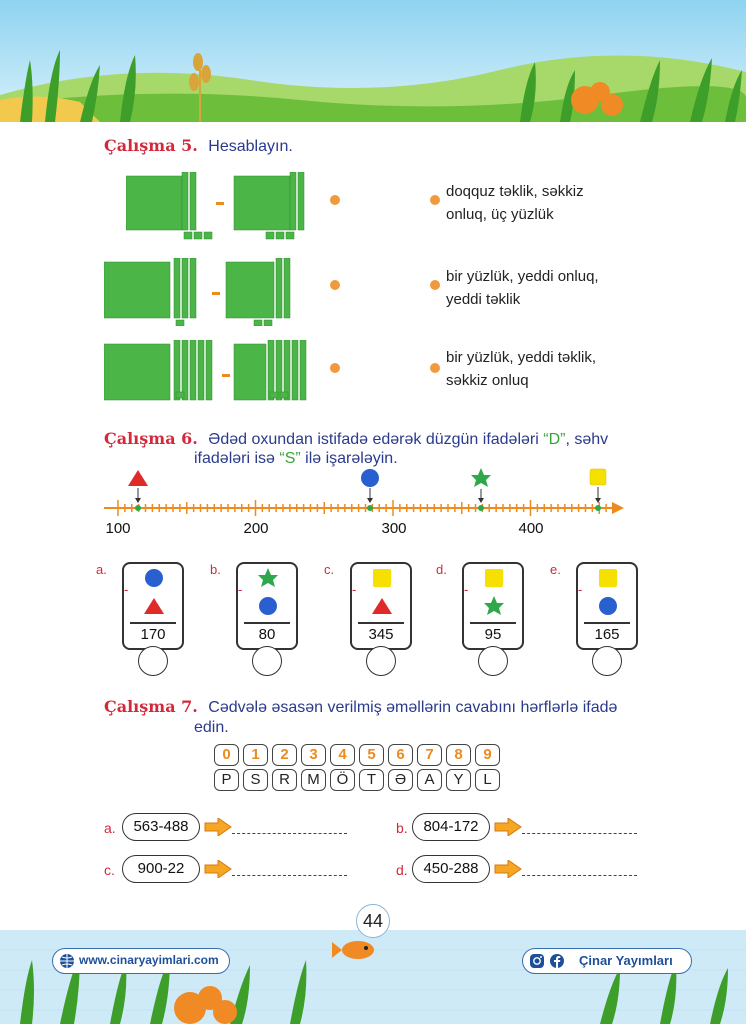  I want to click on code-letter: S, so click(255, 780).